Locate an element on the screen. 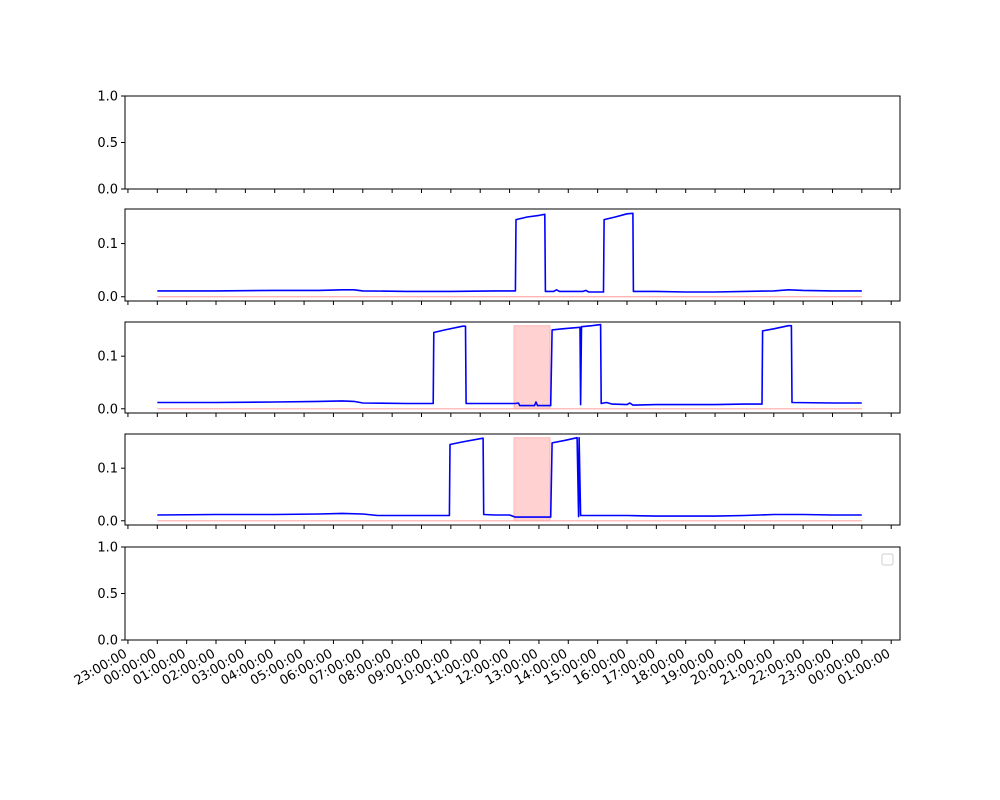  subplot-3: 0.0 0.1 is located at coordinates (499, 369).